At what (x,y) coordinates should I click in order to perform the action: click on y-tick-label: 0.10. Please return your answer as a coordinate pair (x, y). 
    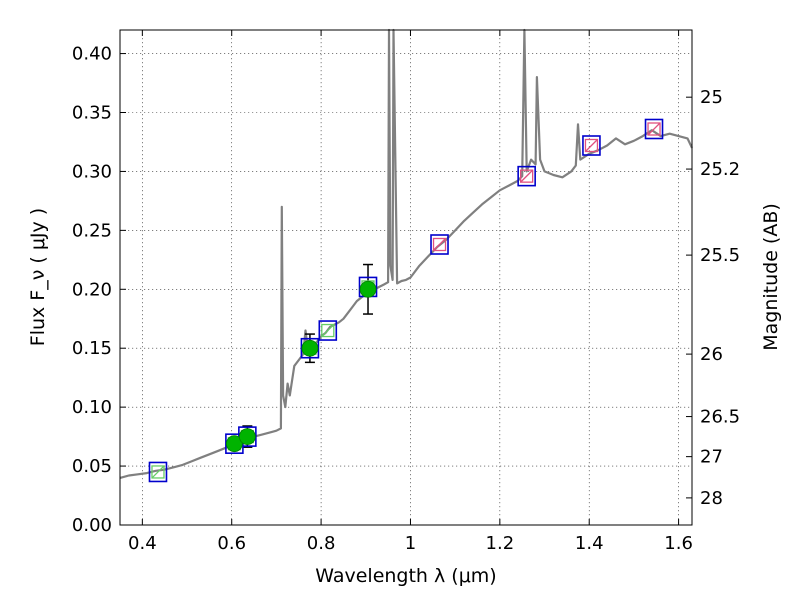
    Looking at the image, I should click on (92, 407).